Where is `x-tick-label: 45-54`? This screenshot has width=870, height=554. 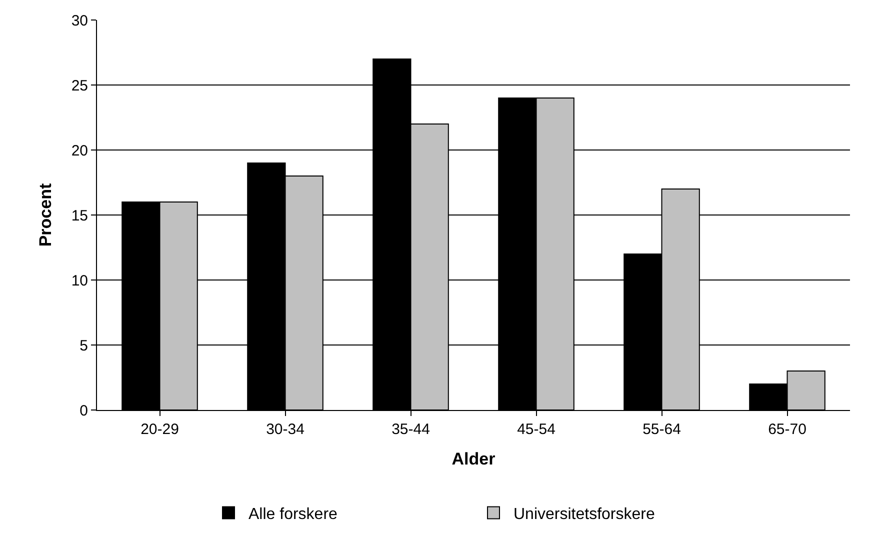 x-tick-label: 45-54 is located at coordinates (536, 429).